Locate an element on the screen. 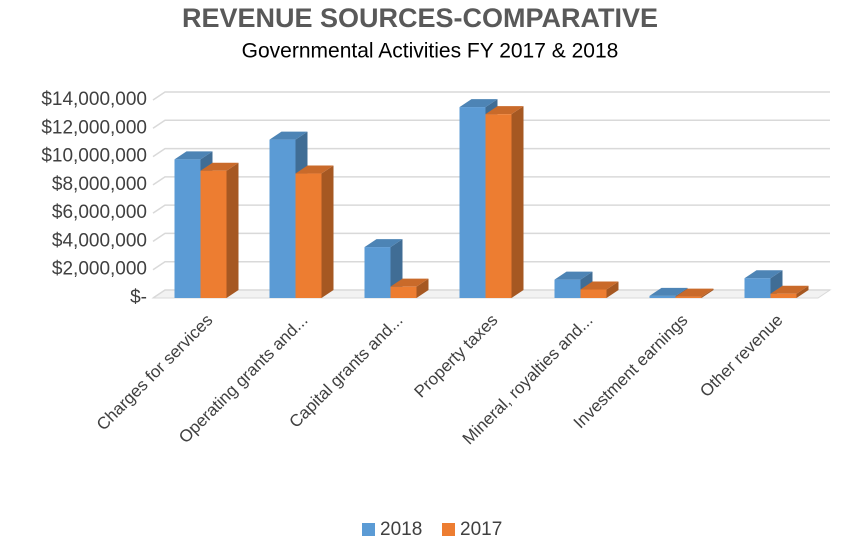 The width and height of the screenshot is (841, 546). y-tick-label: $- is located at coordinates (138, 297).